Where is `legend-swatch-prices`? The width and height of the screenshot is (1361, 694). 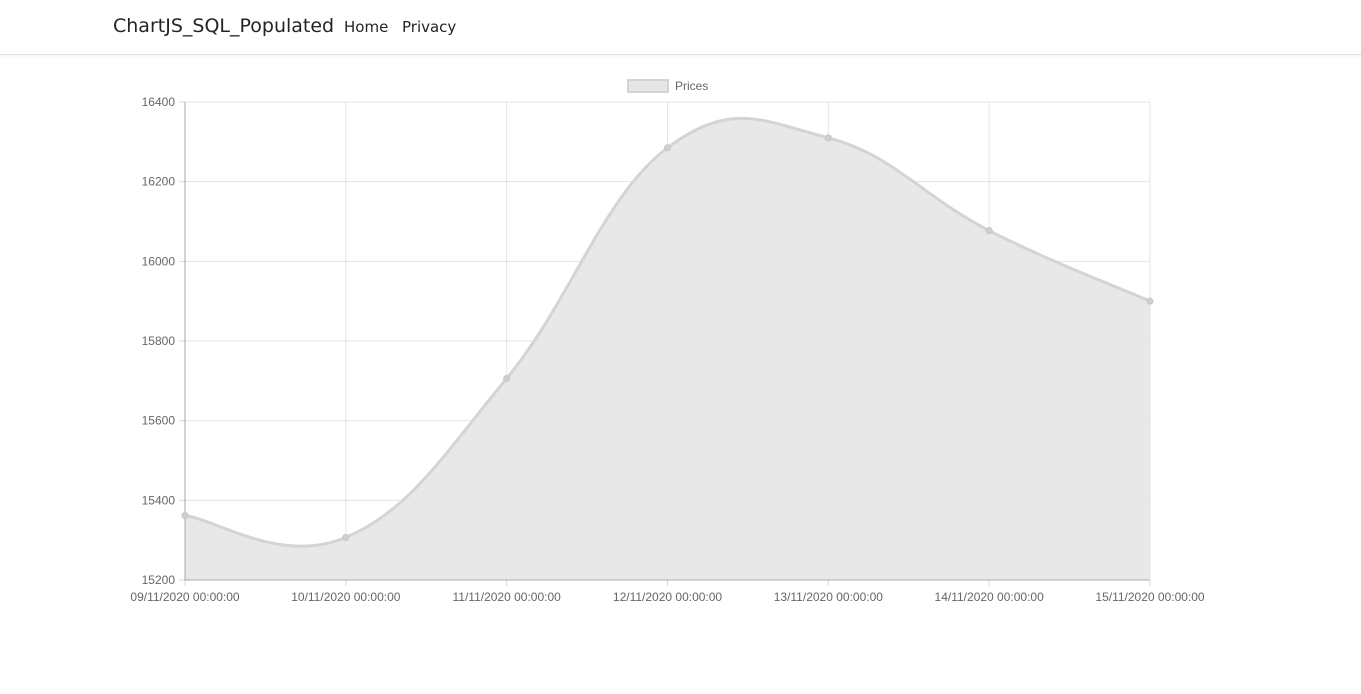 legend-swatch-prices is located at coordinates (648, 86).